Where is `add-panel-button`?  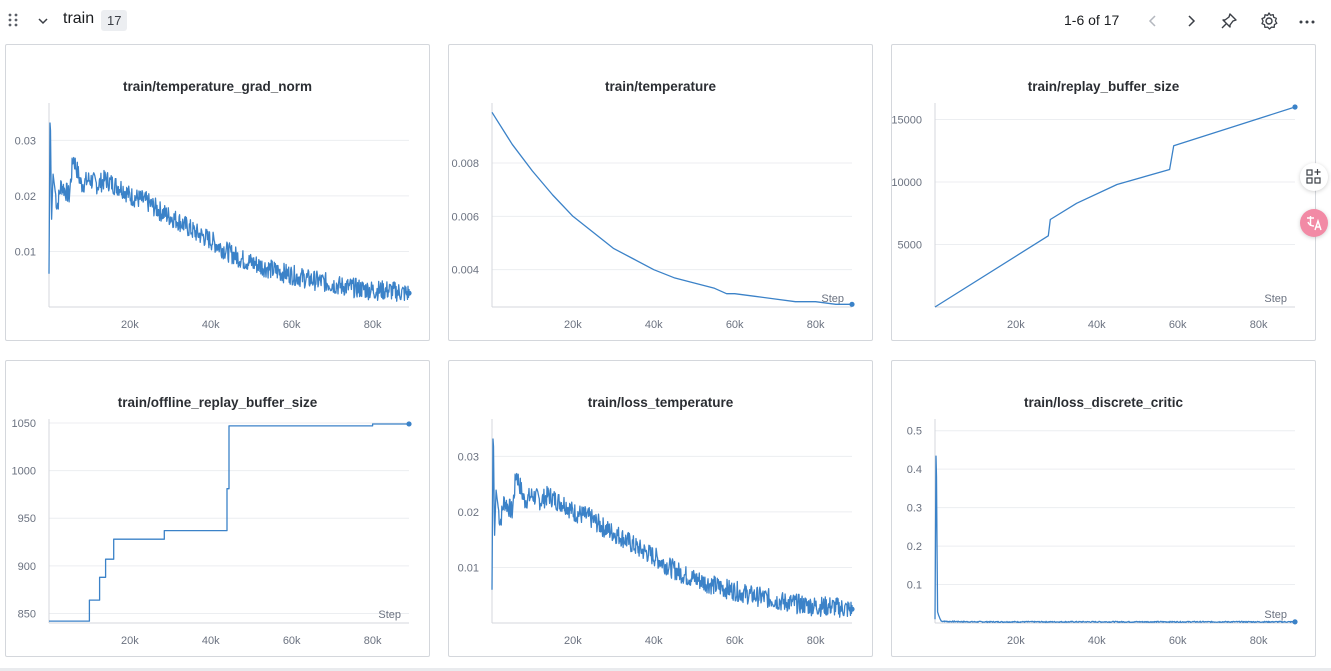 add-panel-button is located at coordinates (1314, 177).